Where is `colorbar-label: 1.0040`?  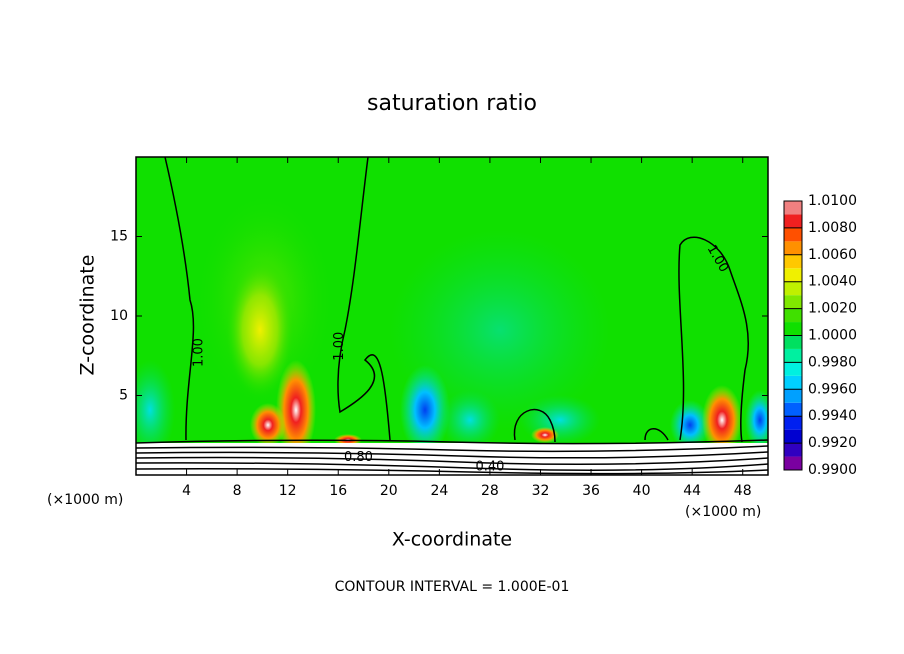 colorbar-label: 1.0040 is located at coordinates (832, 282).